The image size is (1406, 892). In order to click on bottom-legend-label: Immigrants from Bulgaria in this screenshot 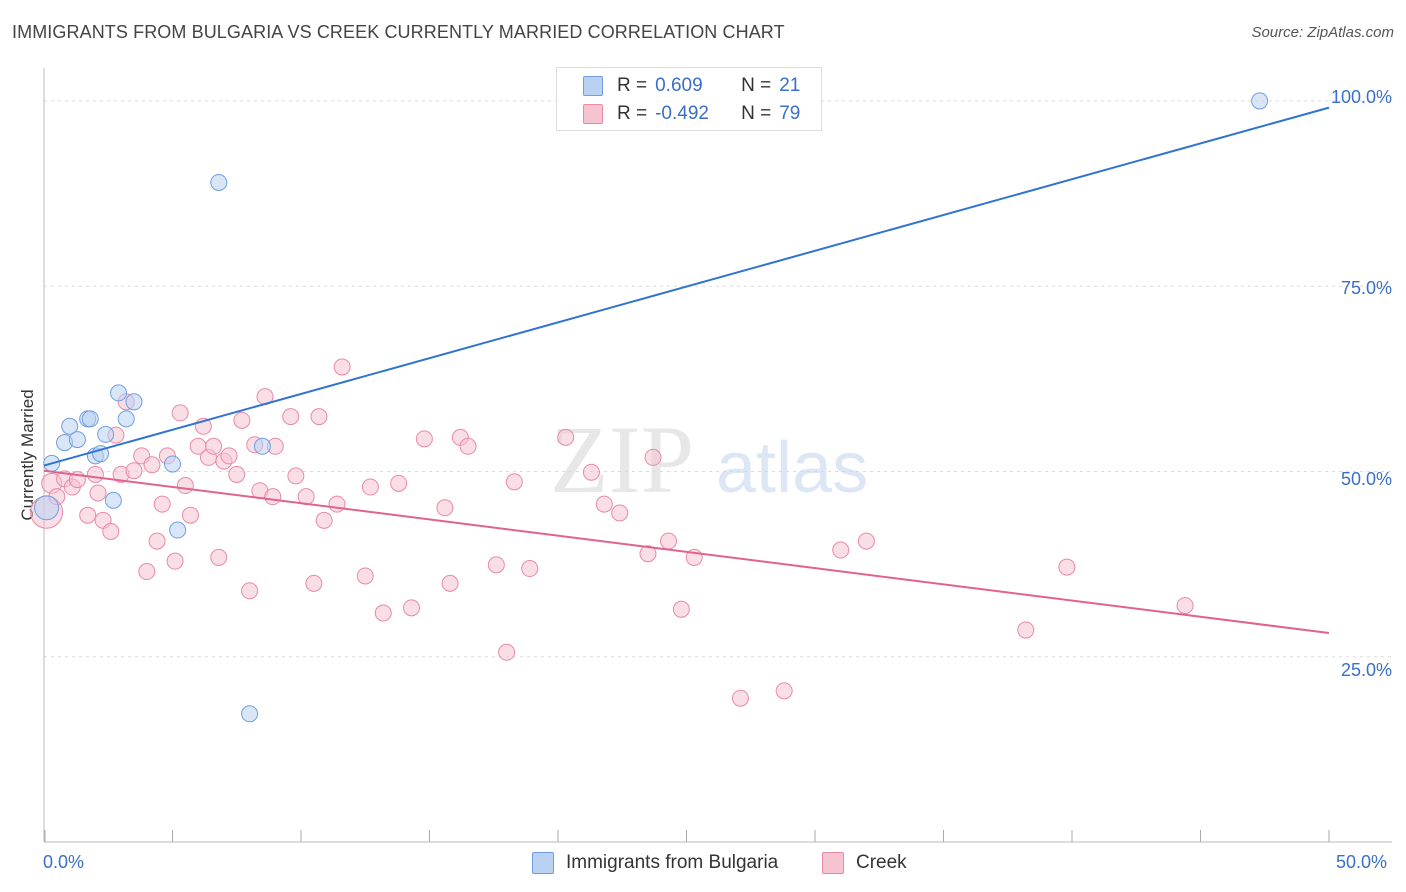, I will do `click(672, 862)`.